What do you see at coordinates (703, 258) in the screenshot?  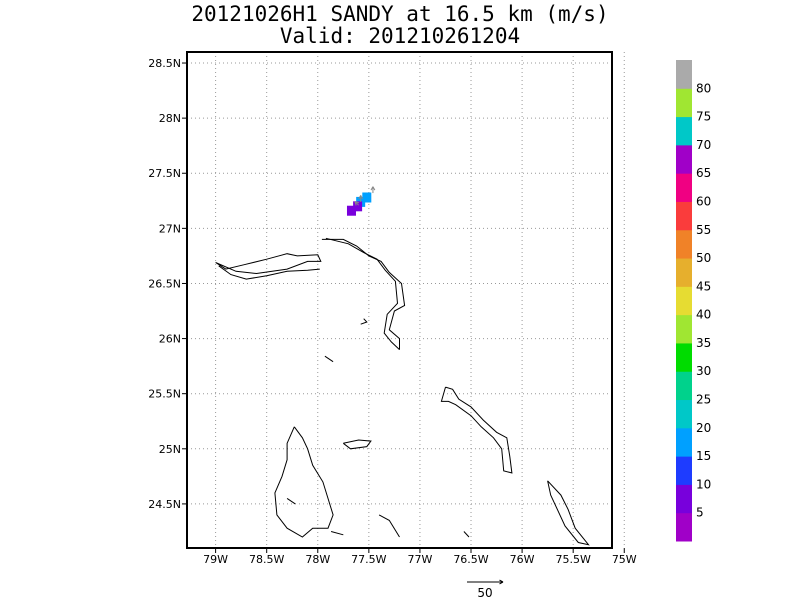 I see `colorbar-label: 50` at bounding box center [703, 258].